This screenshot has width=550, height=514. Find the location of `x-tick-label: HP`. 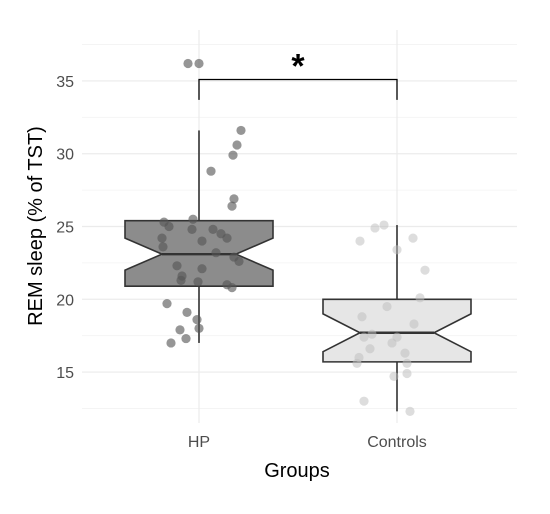

x-tick-label: HP is located at coordinates (199, 442).